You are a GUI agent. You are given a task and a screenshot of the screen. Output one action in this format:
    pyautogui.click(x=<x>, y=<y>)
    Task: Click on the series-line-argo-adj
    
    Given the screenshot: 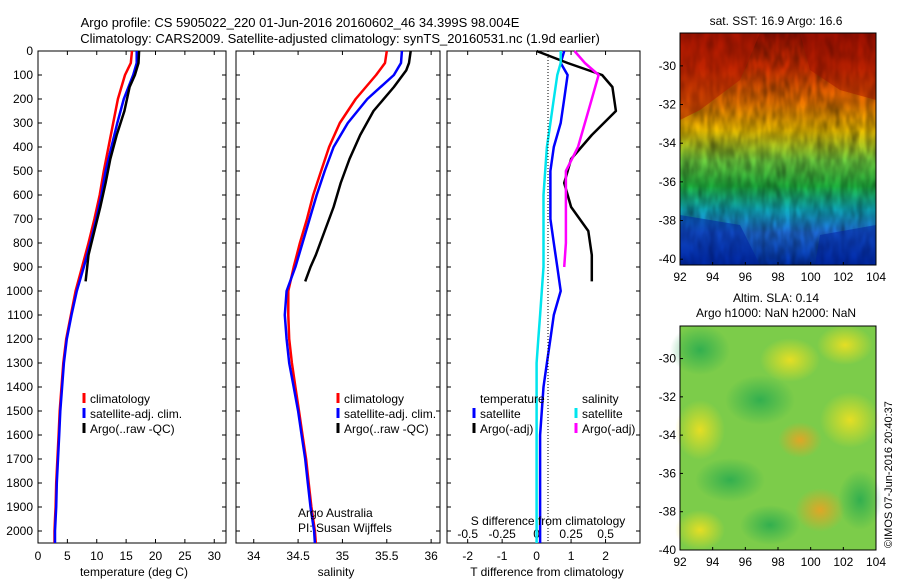 What is the action you would take?
    pyautogui.click(x=581, y=159)
    